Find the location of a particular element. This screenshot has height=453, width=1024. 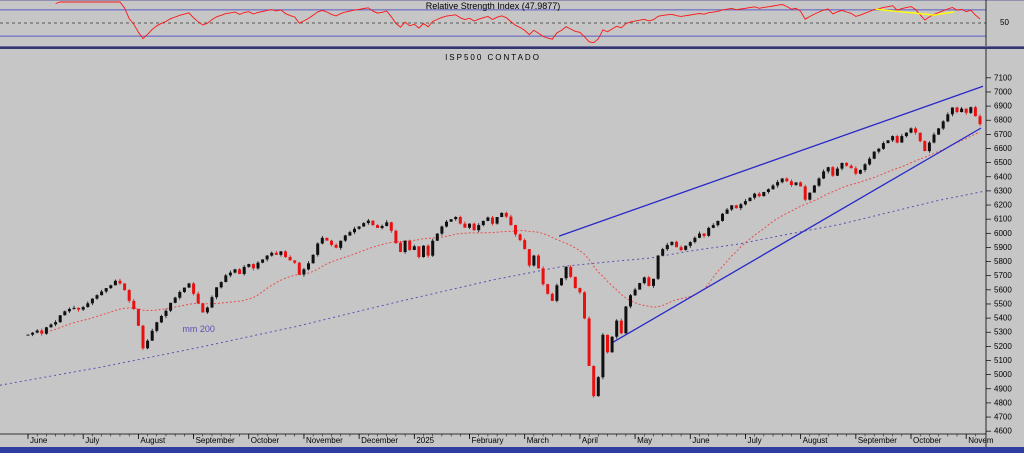

price-tick-label: 5700 is located at coordinates (1003, 275).